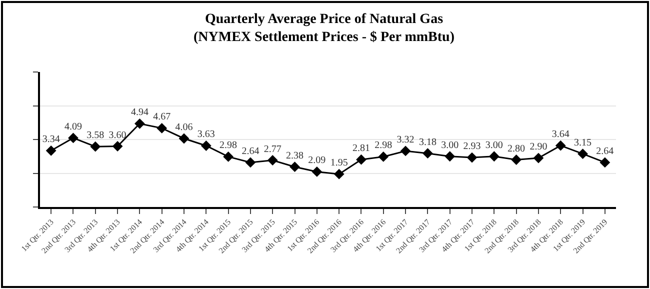 The height and width of the screenshot is (289, 650). Describe the element at coordinates (73, 126) in the screenshot. I see `data-label: 4.09` at that location.